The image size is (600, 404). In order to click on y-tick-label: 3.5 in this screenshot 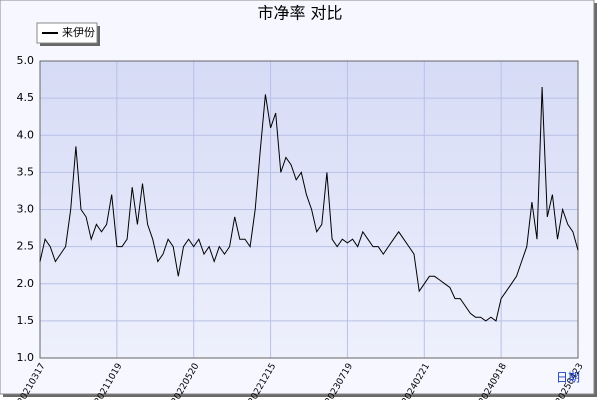, I will do `click(26, 171)`.